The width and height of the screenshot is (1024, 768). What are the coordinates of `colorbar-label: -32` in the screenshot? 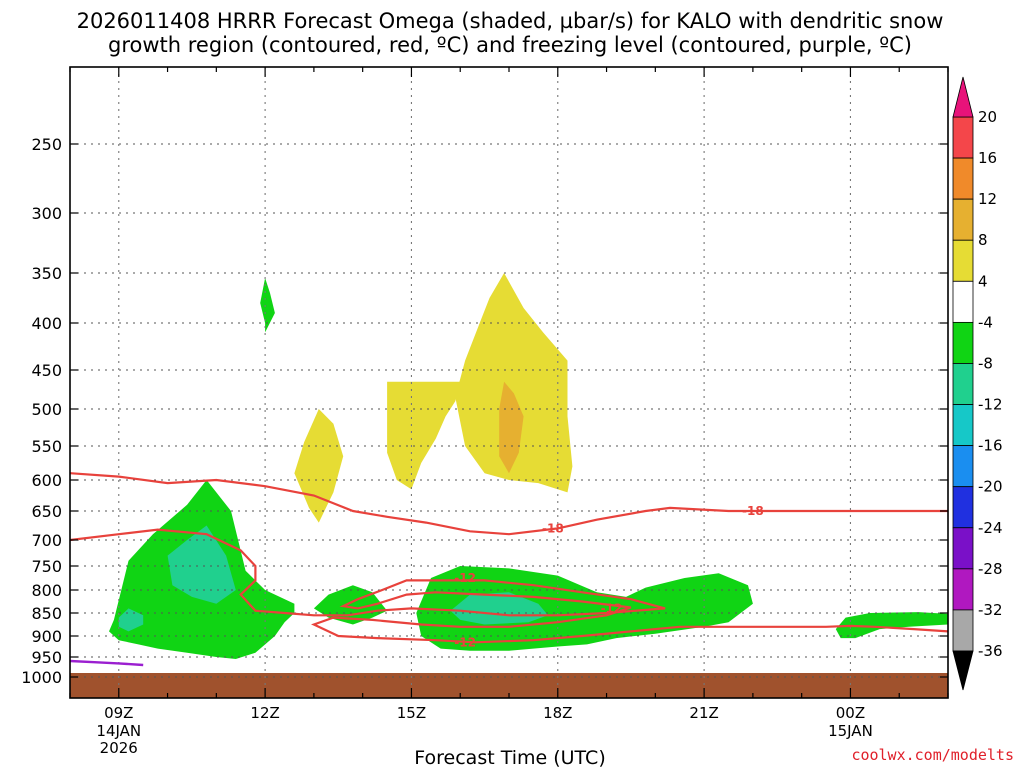 It's located at (990, 610).